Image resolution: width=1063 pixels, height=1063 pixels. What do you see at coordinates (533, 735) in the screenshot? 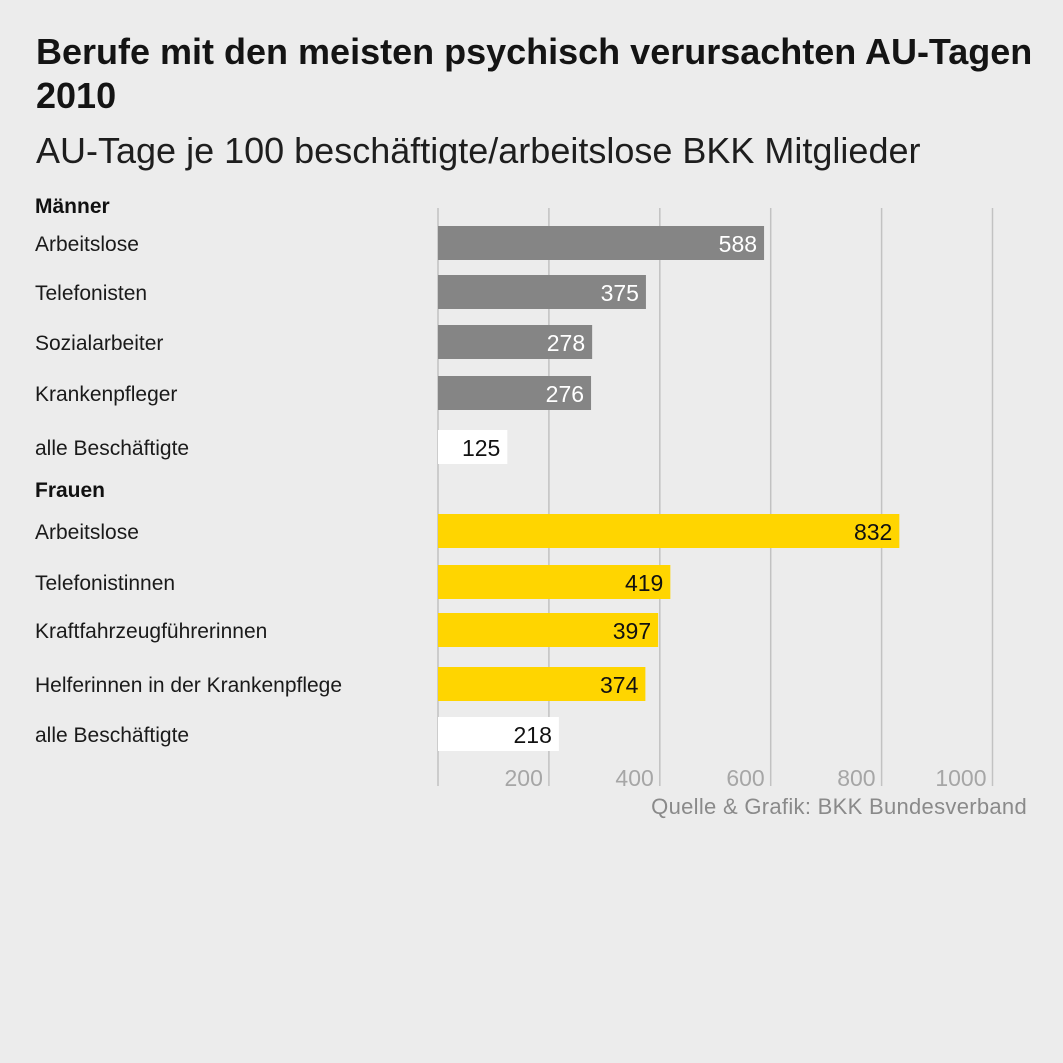
I see `data-label: 218` at bounding box center [533, 735].